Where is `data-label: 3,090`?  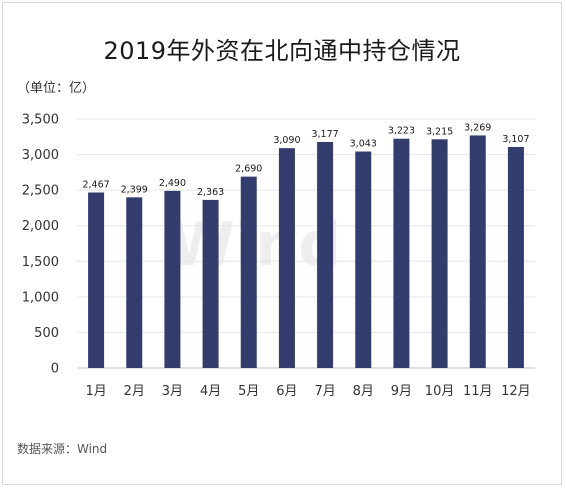
data-label: 3,090 is located at coordinates (286, 140).